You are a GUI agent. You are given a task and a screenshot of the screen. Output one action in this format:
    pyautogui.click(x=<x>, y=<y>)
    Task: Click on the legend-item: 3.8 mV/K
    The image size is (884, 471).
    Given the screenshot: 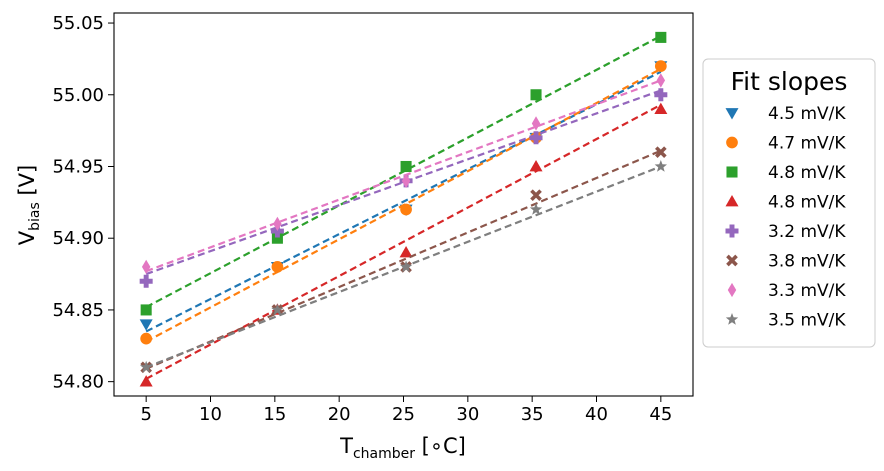 What is the action you would take?
    pyautogui.click(x=786, y=262)
    